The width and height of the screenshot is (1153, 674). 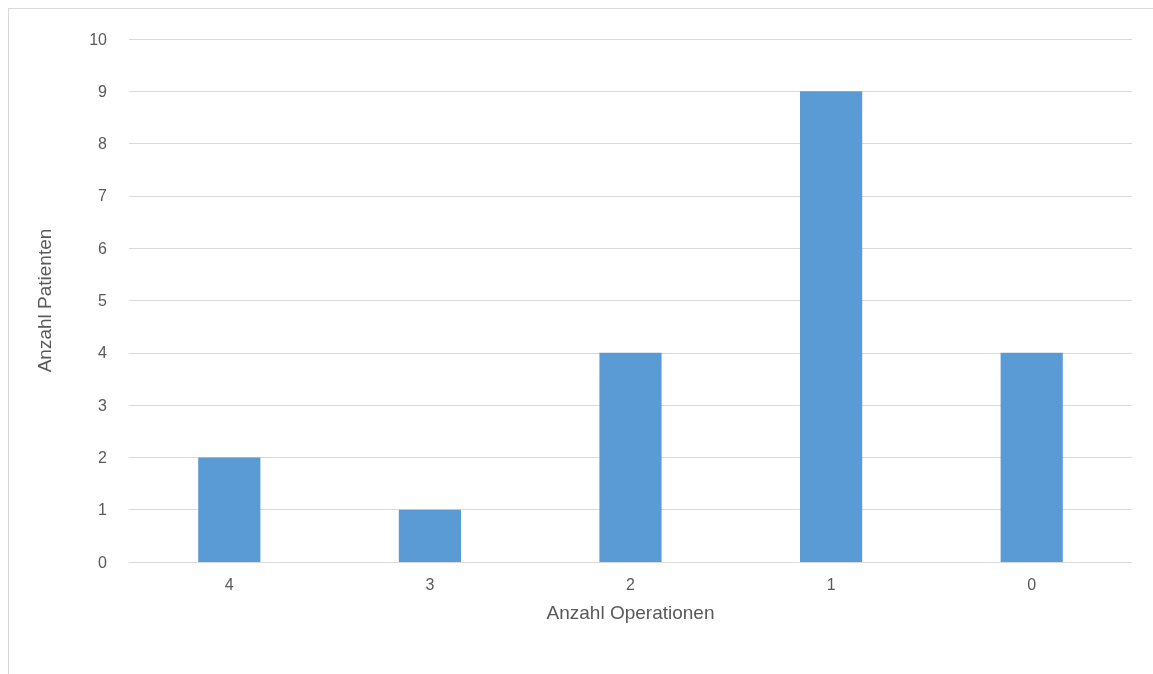 I want to click on y-tick-label: 1, so click(x=103, y=510).